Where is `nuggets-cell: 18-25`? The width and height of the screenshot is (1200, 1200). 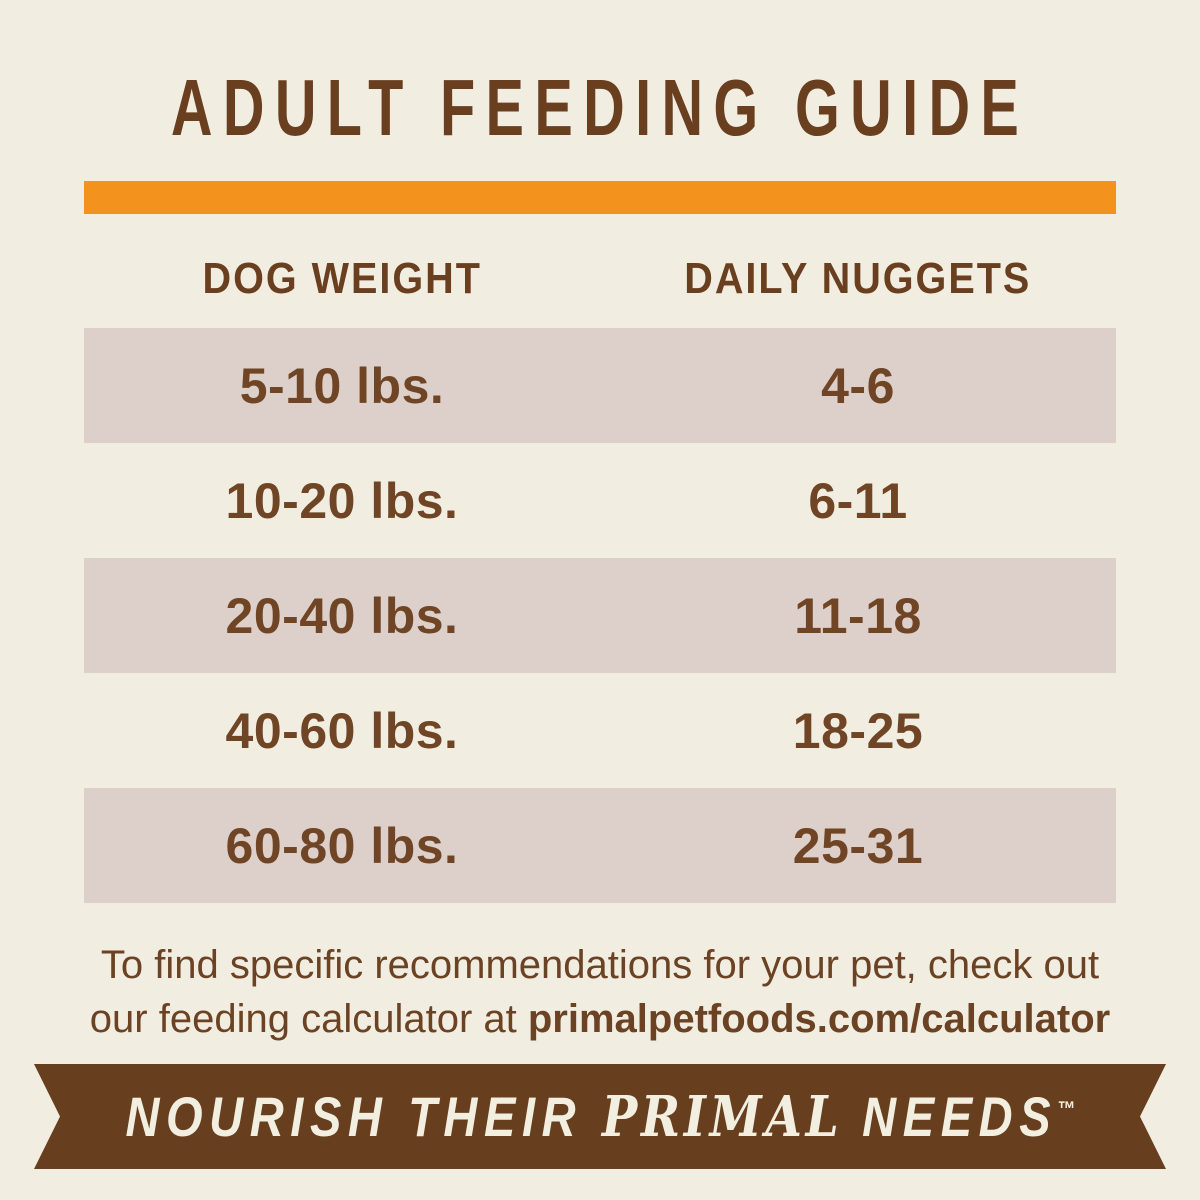
nuggets-cell: 18-25 is located at coordinates (858, 730).